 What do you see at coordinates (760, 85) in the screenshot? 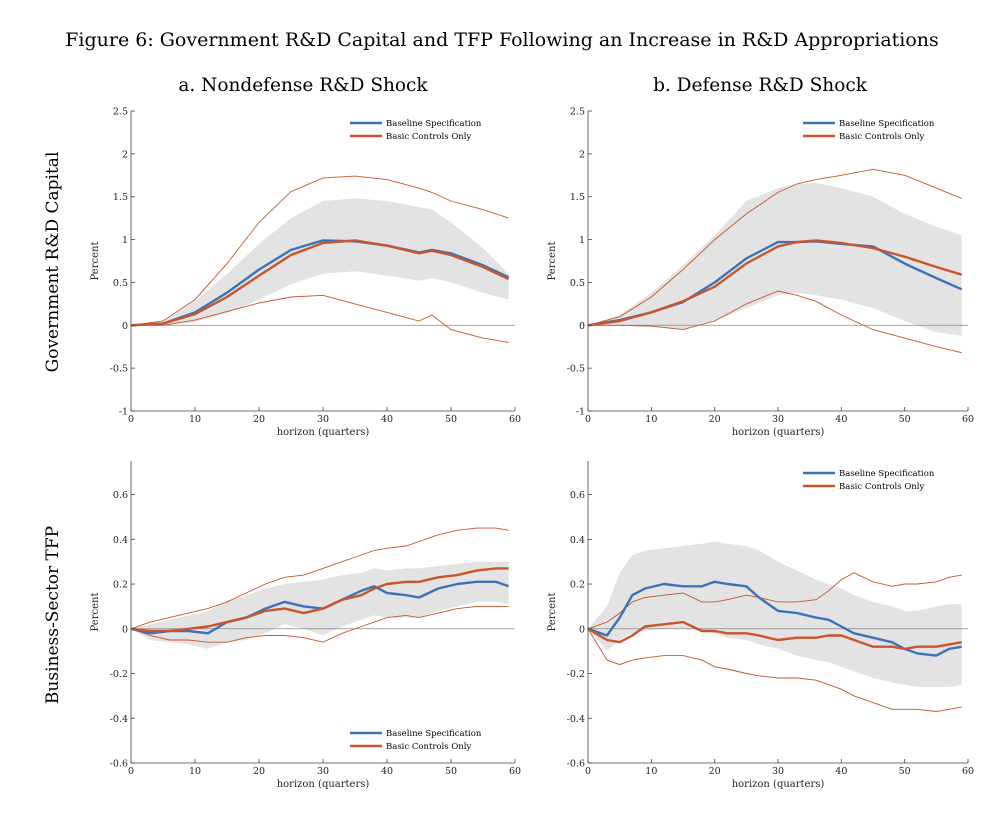
I see `column-title-defense: b. Defense R&D Shock` at bounding box center [760, 85].